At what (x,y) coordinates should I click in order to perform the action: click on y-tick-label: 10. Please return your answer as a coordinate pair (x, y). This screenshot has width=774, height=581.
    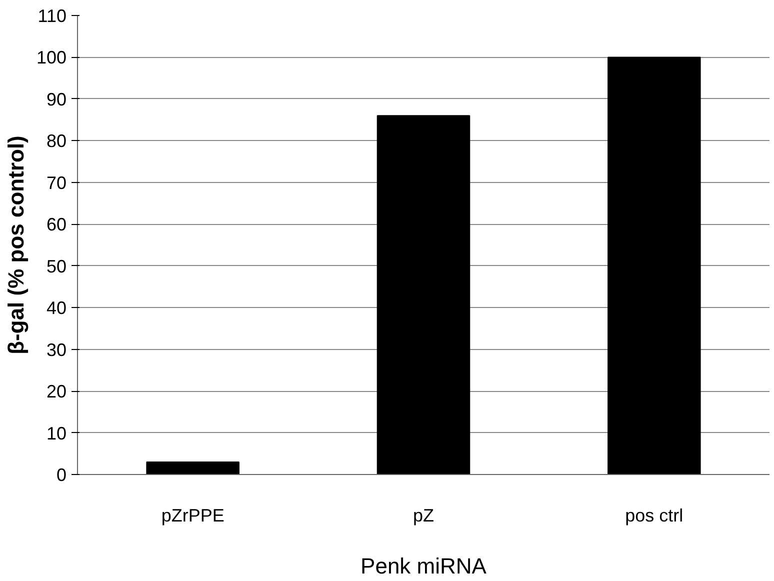
    Looking at the image, I should click on (56, 433).